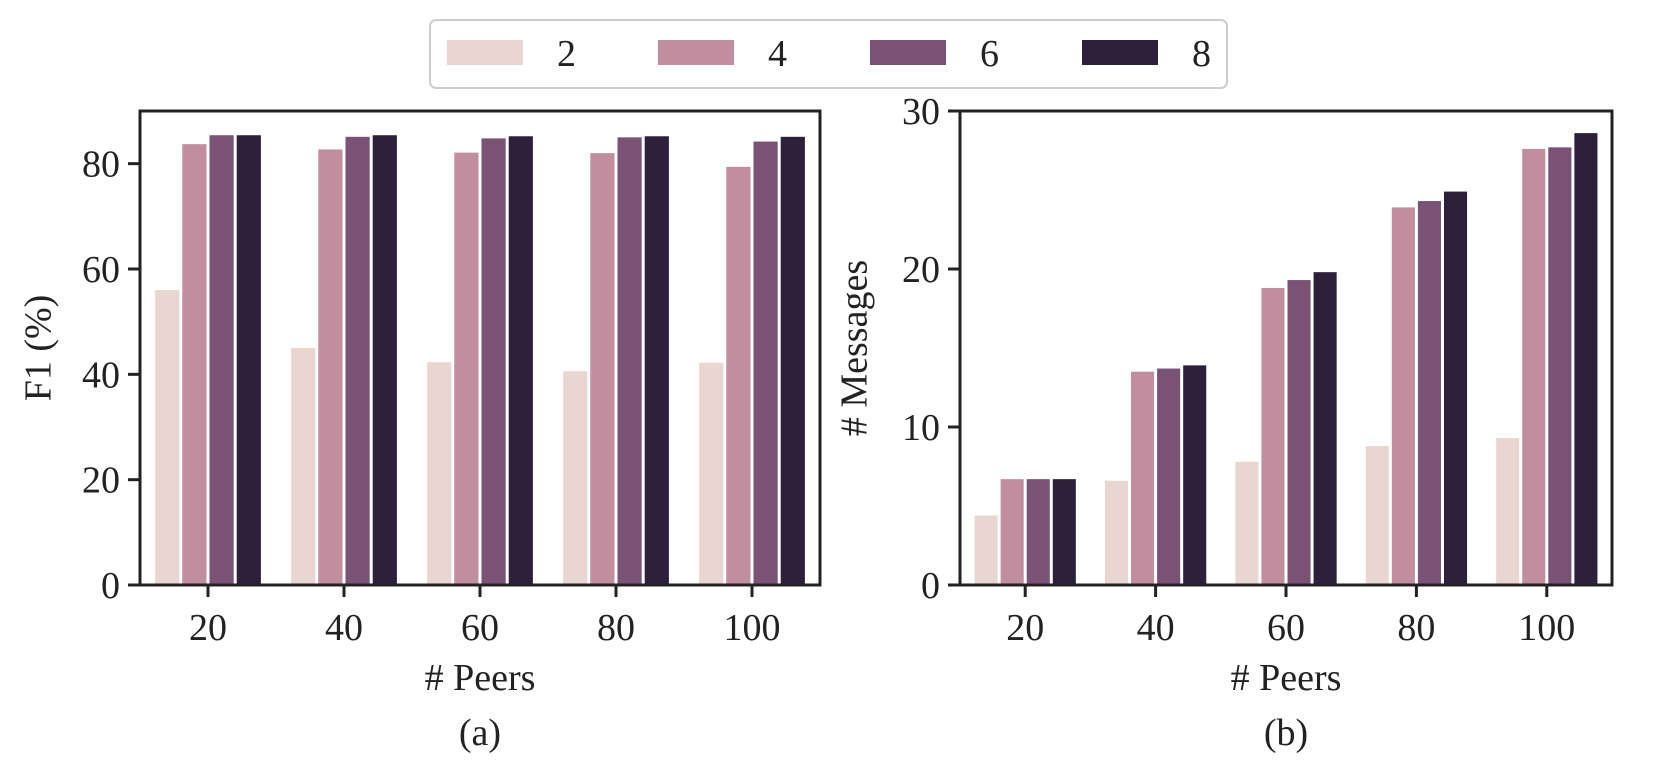  I want to click on panel-a-x-ticks: 20 40 60 80 100, so click(485, 617).